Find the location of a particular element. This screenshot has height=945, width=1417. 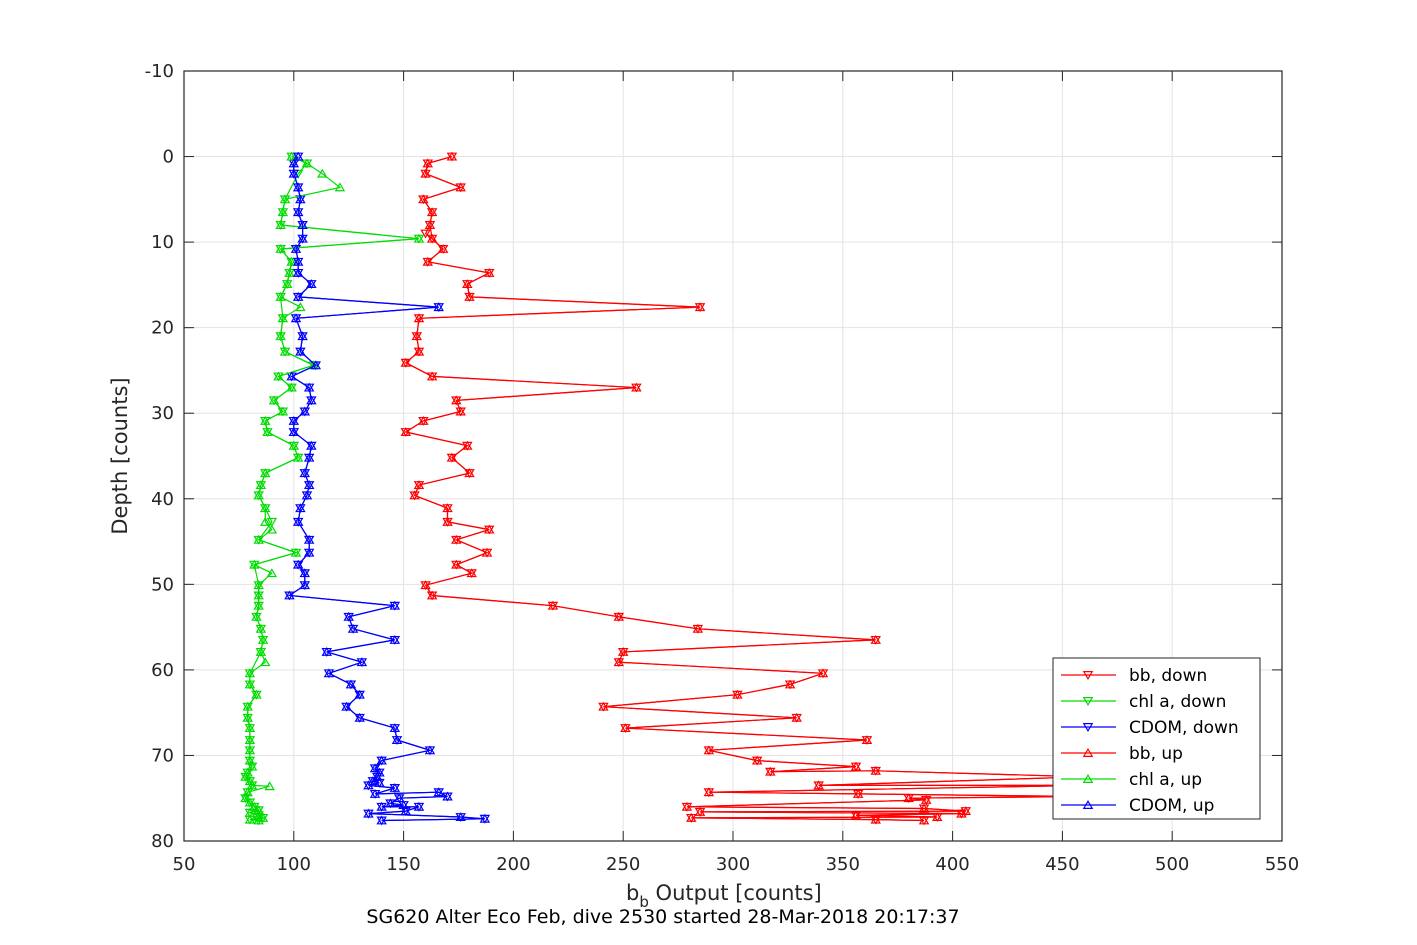

y-tick-label: 70 is located at coordinates (162, 755).